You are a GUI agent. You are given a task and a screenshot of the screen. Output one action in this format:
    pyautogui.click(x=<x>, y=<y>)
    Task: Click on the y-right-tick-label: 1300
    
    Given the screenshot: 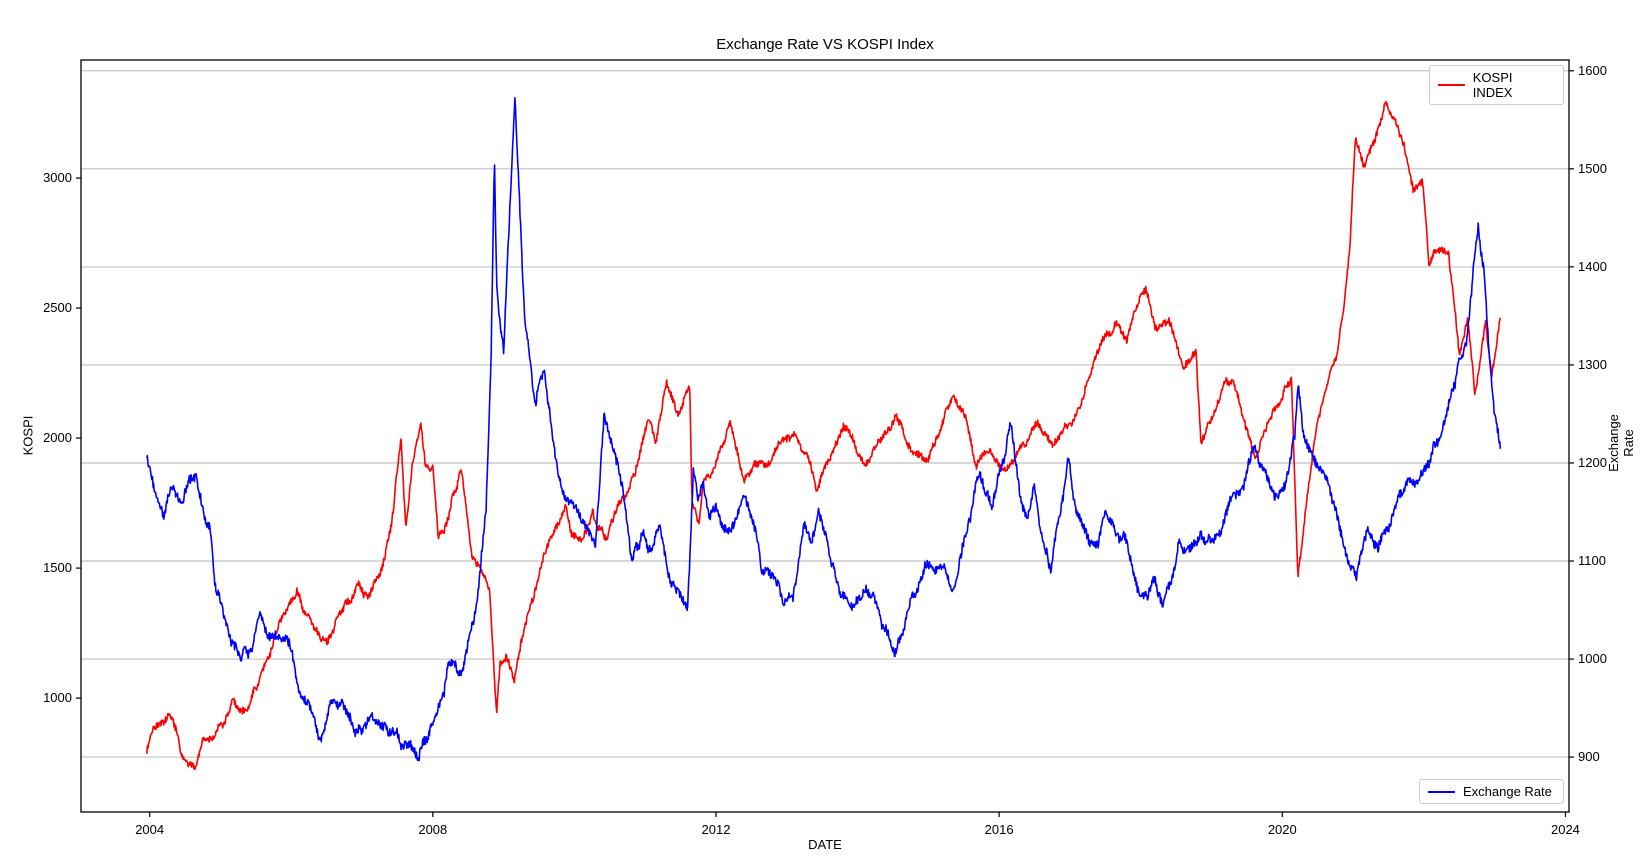 What is the action you would take?
    pyautogui.click(x=1592, y=364)
    